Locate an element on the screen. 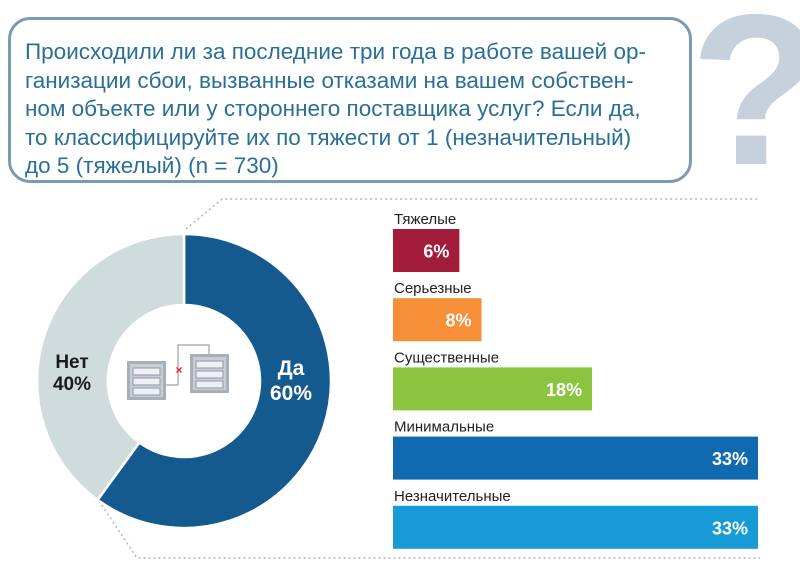 This screenshot has height=564, width=800. bar-category-label: Серьезные is located at coordinates (433, 288).